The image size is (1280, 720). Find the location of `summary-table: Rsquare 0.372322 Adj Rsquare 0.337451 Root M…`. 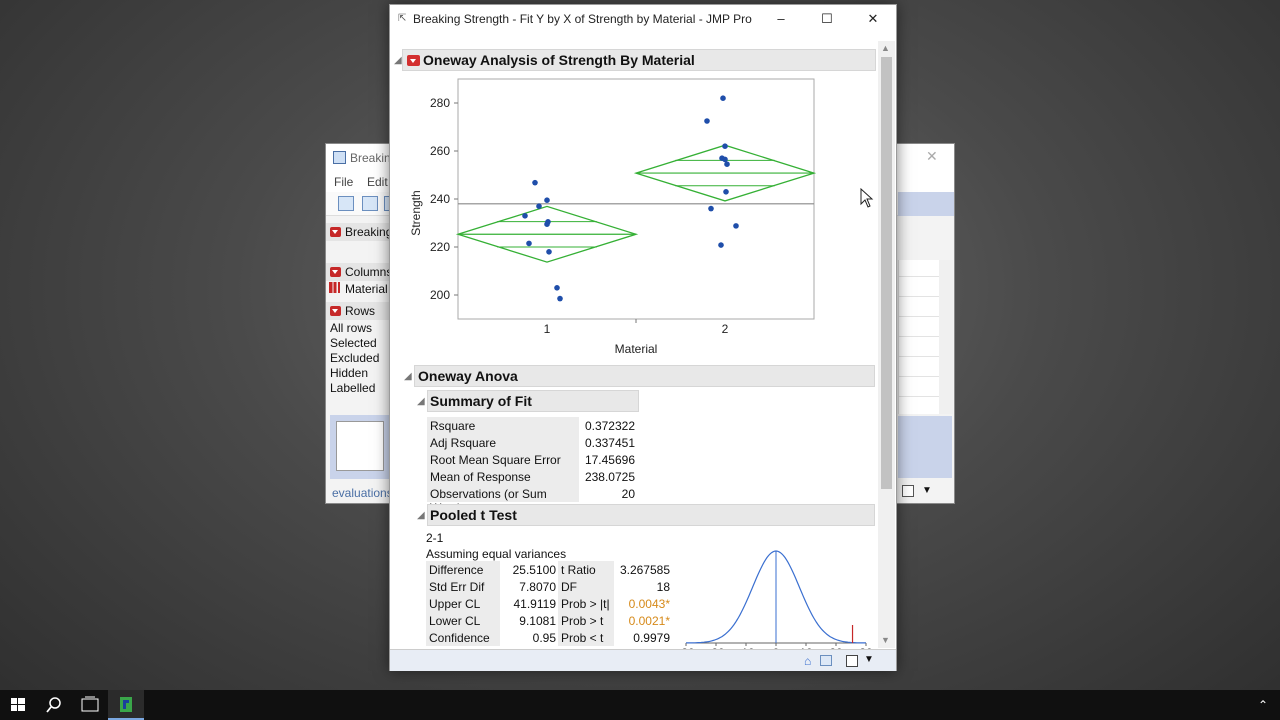

summary-table: Rsquare 0.372322 Adj Rsquare 0.337451 Root M… is located at coordinates (533, 466).